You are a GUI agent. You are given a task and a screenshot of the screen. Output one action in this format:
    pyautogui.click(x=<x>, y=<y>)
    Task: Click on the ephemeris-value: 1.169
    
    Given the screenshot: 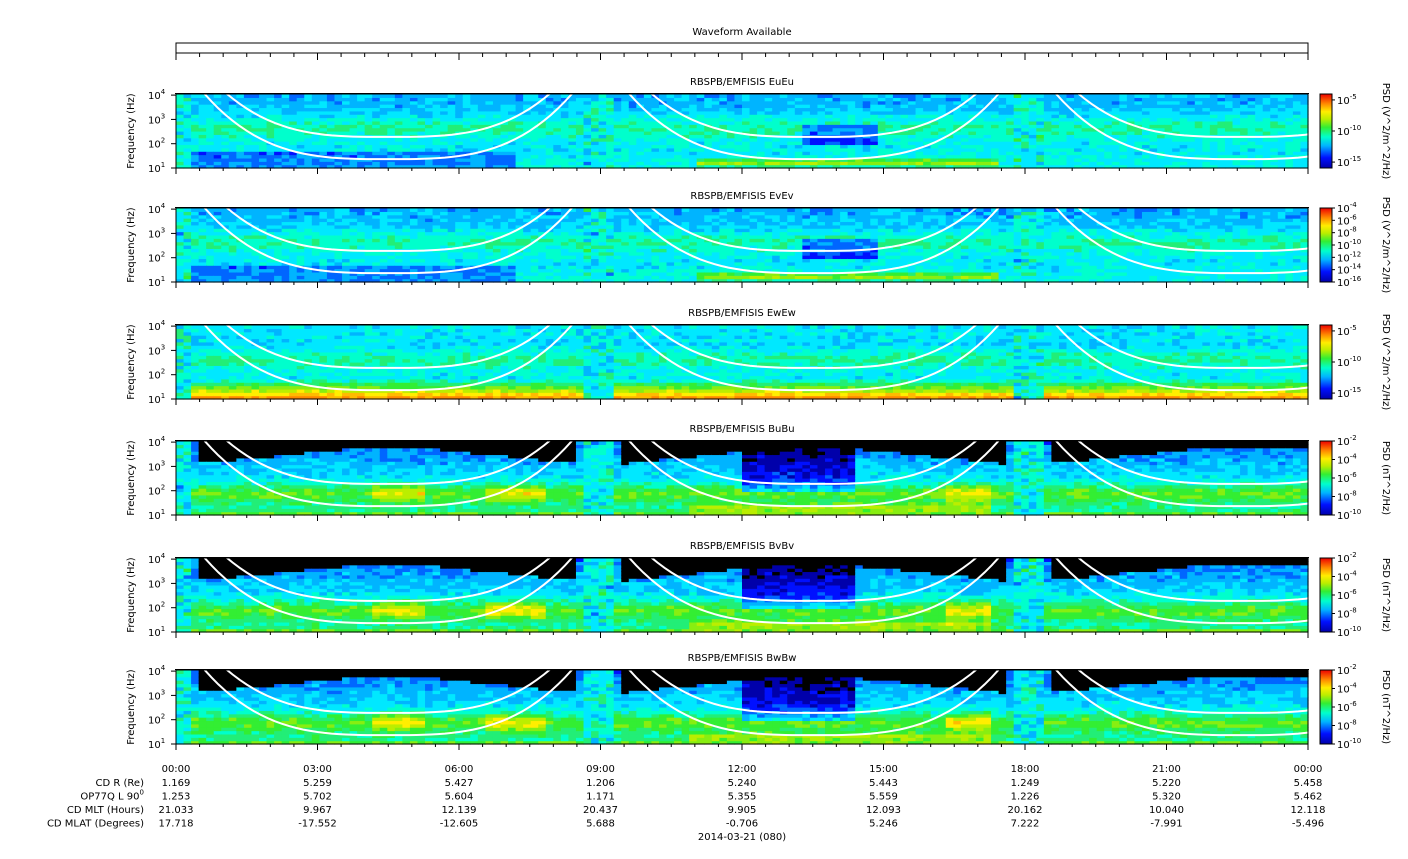 What is the action you would take?
    pyautogui.click(x=176, y=783)
    